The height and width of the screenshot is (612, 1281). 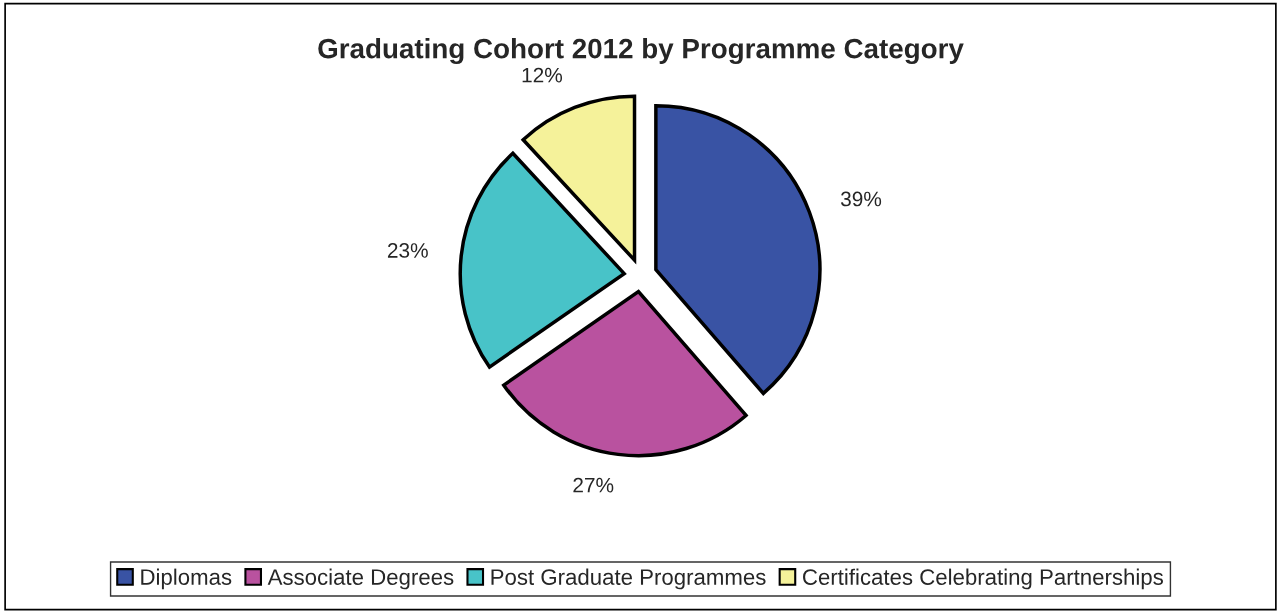 I want to click on legend-label: Post Graduate Programmes, so click(x=628, y=579).